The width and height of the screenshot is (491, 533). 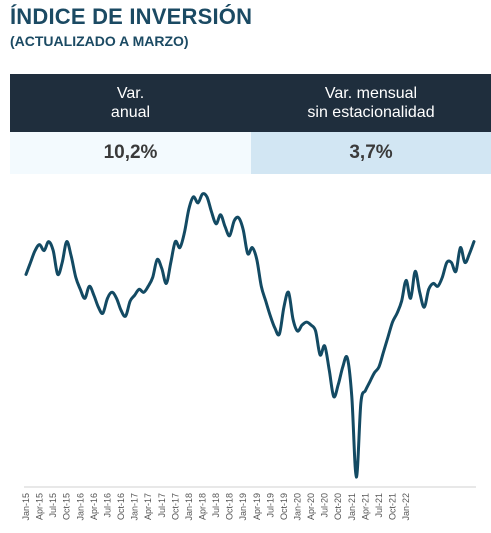 What do you see at coordinates (135, 507) in the screenshot?
I see `x-tick-label: Jan-17` at bounding box center [135, 507].